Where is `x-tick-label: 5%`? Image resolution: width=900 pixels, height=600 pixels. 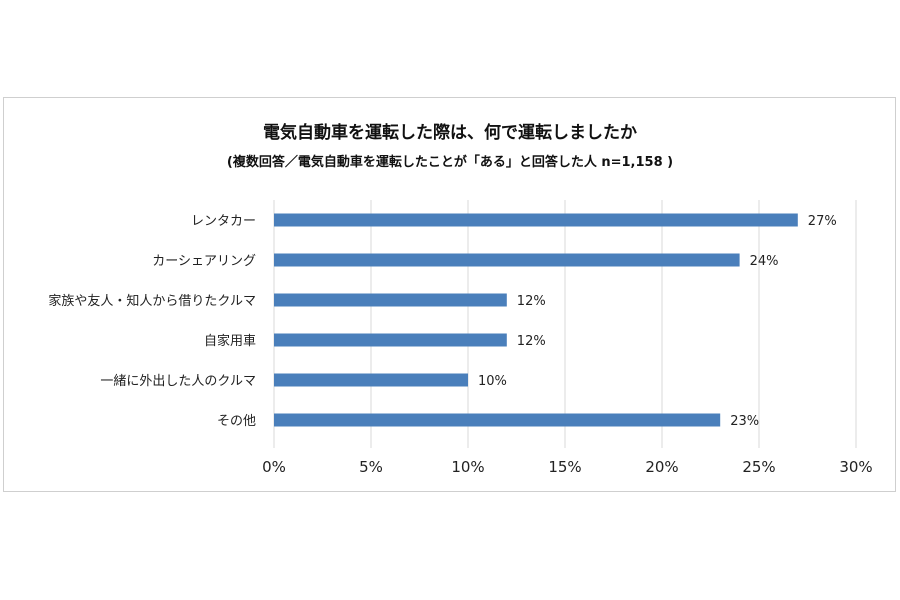
x-tick-label: 5% is located at coordinates (371, 467).